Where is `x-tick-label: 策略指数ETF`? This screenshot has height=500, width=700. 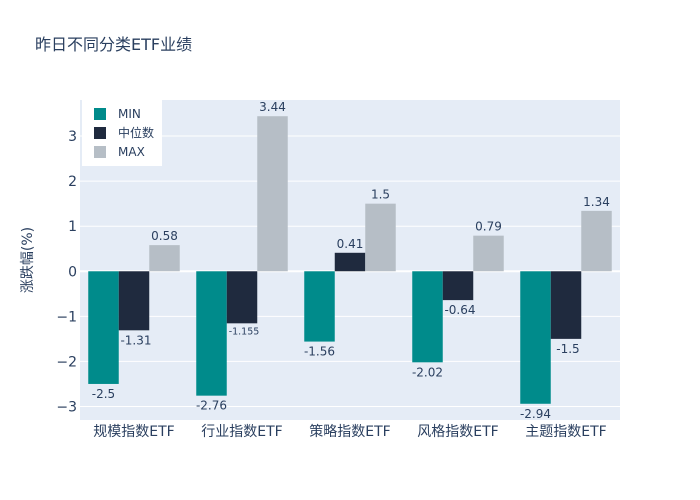 x-tick-label: 策略指数ETF is located at coordinates (349, 431).